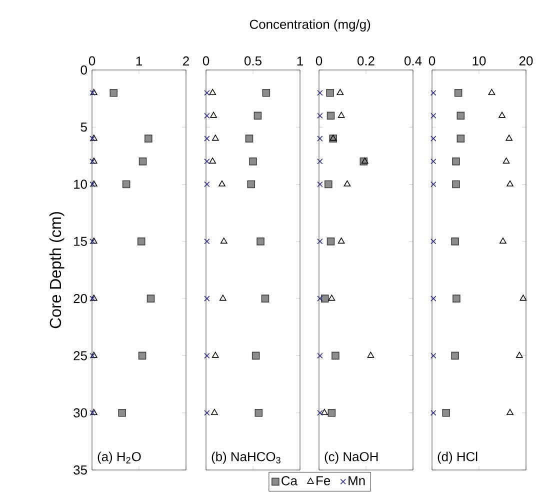 The width and height of the screenshot is (540, 493). Describe the element at coordinates (80, 413) in the screenshot. I see `y-tick-label: 30` at that location.